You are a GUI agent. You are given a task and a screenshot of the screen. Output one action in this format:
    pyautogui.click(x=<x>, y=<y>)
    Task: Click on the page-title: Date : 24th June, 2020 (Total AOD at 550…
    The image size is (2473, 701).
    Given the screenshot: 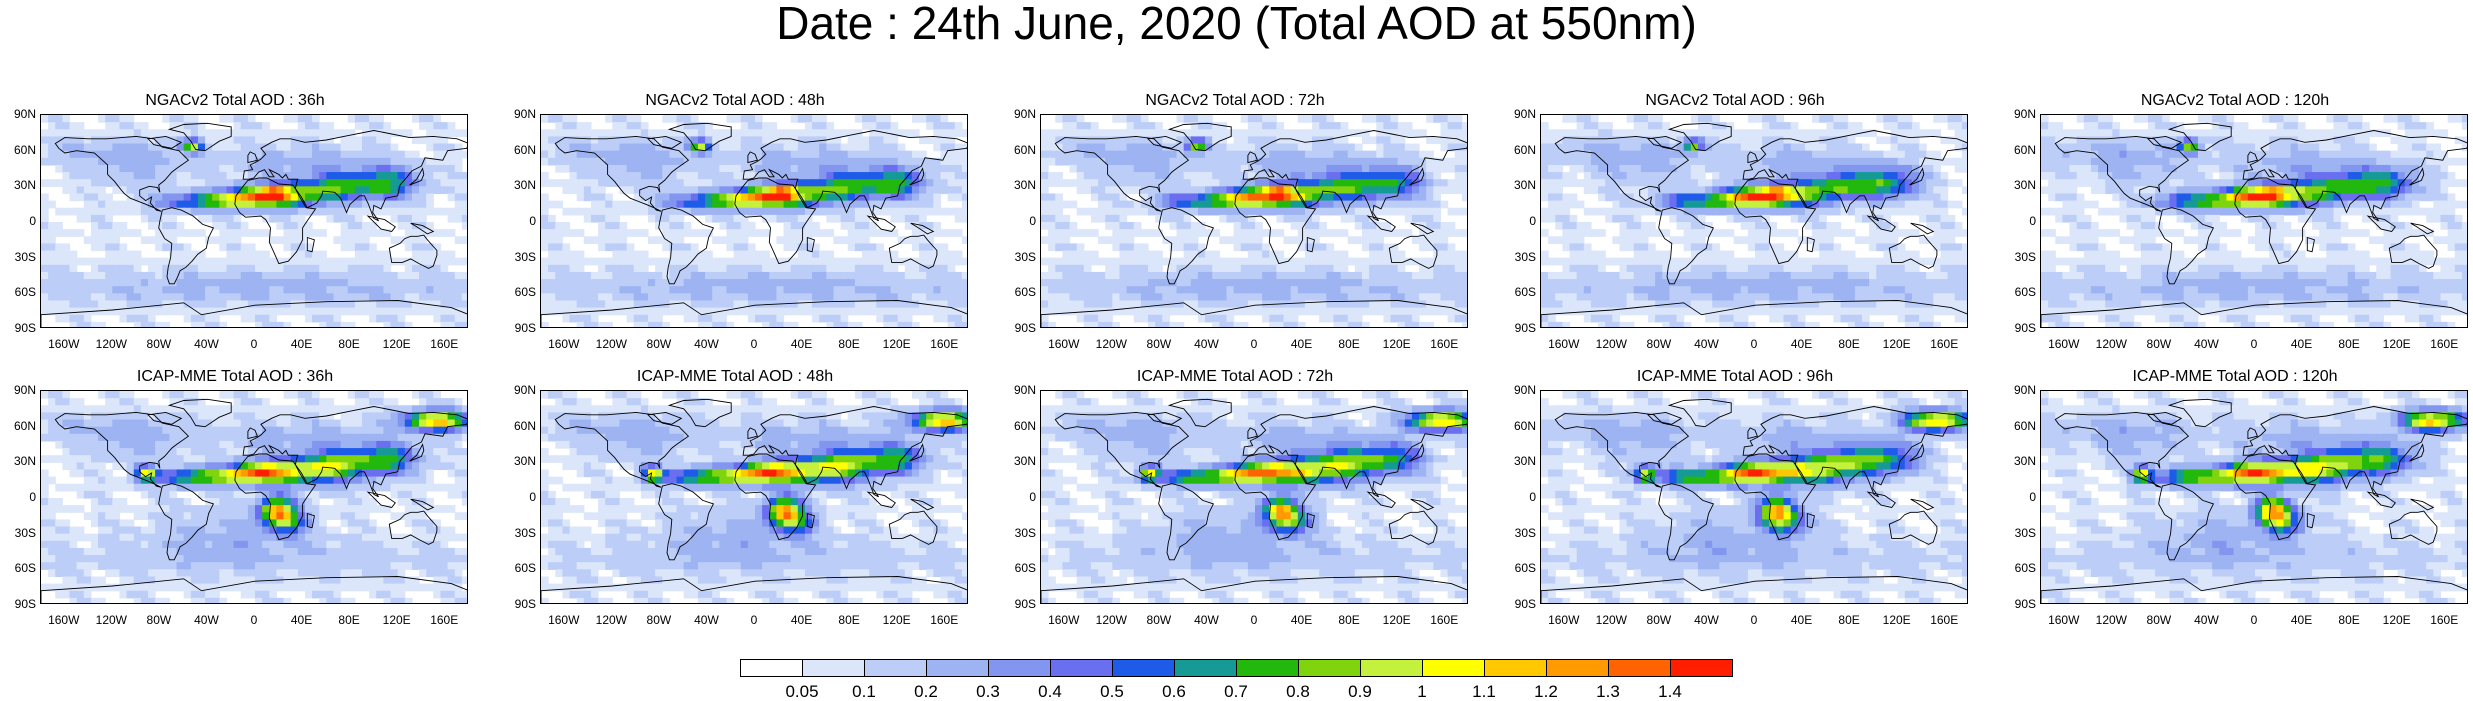 What is the action you would take?
    pyautogui.click(x=1236, y=24)
    